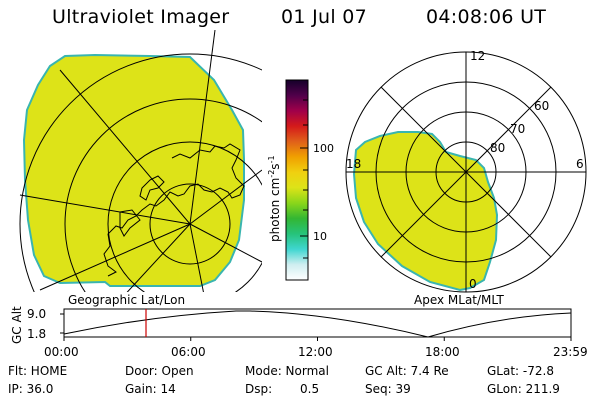 The height and width of the screenshot is (400, 600). What do you see at coordinates (570, 352) in the screenshot?
I see `x-tick-2359: 23:59` at bounding box center [570, 352].